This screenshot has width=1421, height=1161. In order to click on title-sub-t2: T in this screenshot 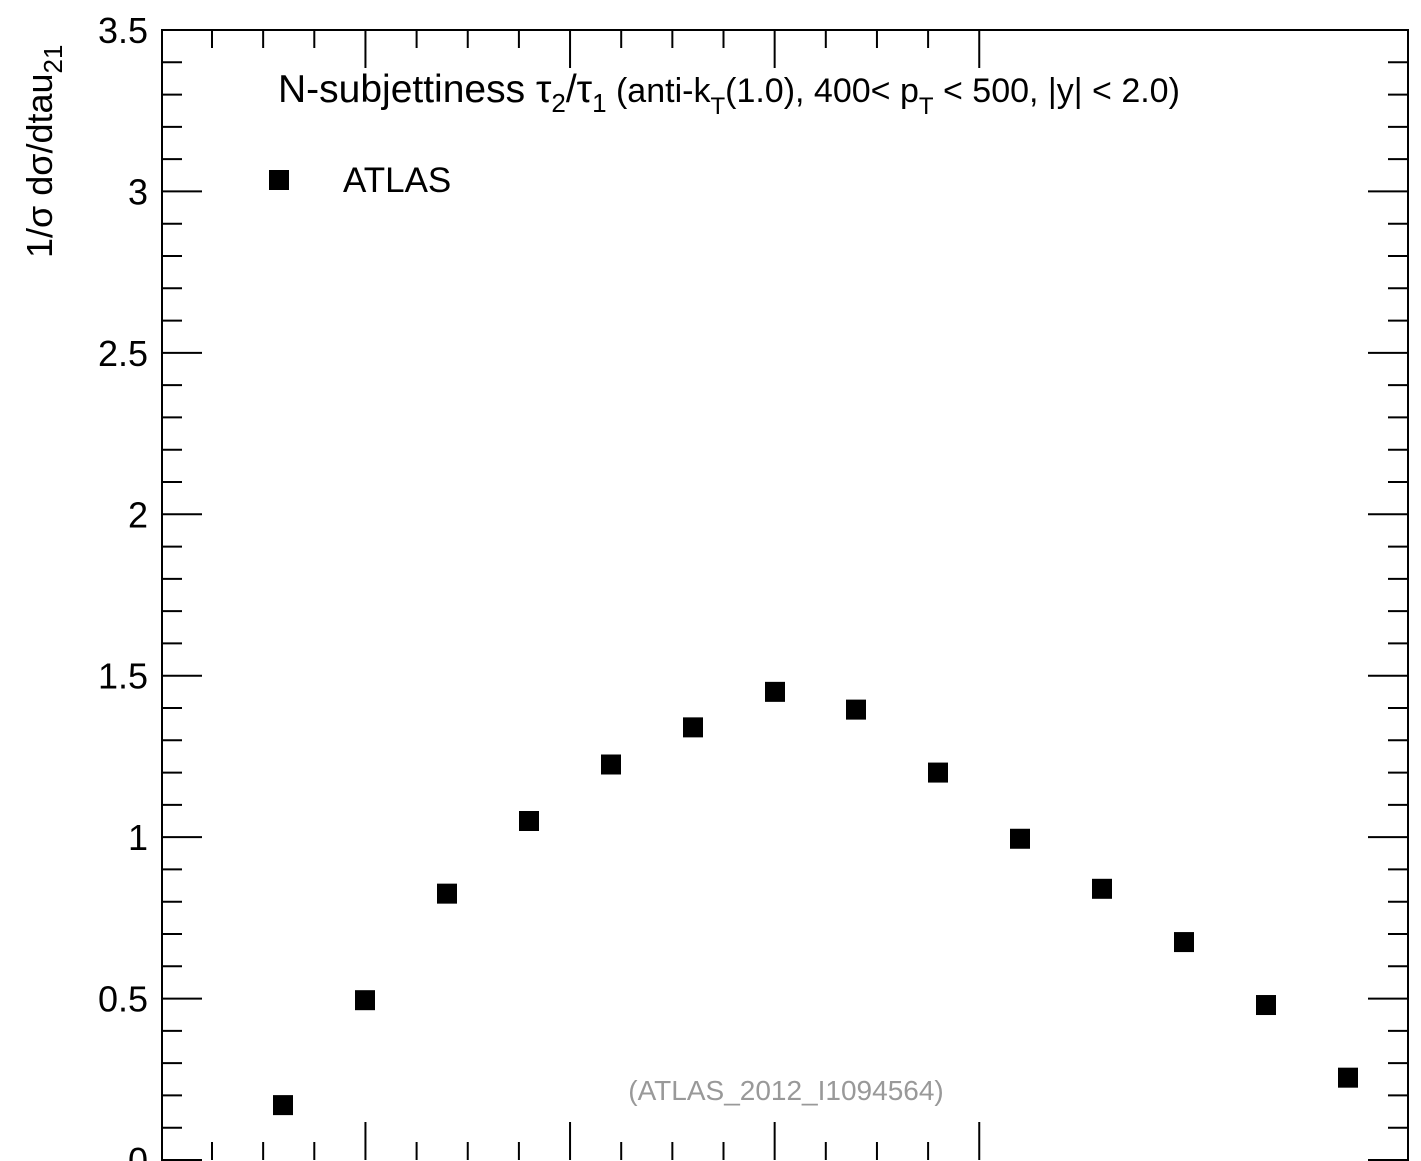, I will do `click(926, 106)`.